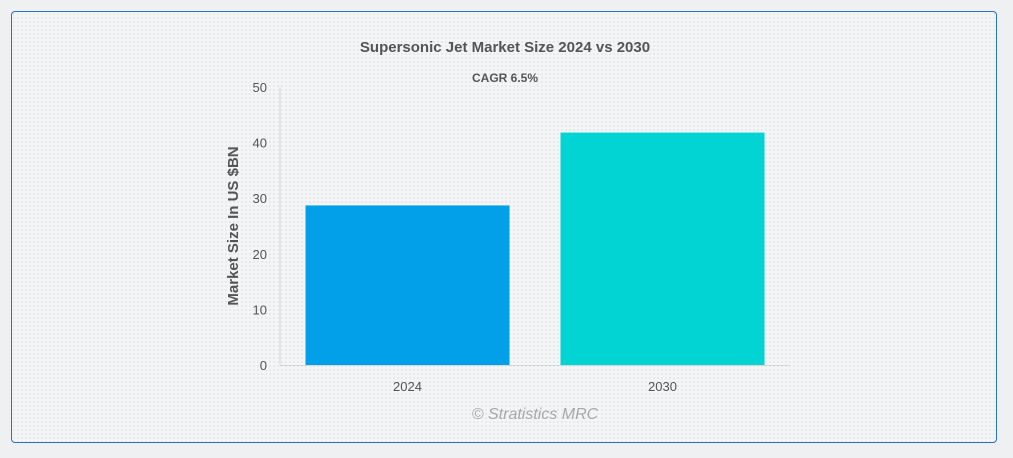 The width and height of the screenshot is (1013, 458). What do you see at coordinates (263, 365) in the screenshot?
I see `y-tick-label: 0` at bounding box center [263, 365].